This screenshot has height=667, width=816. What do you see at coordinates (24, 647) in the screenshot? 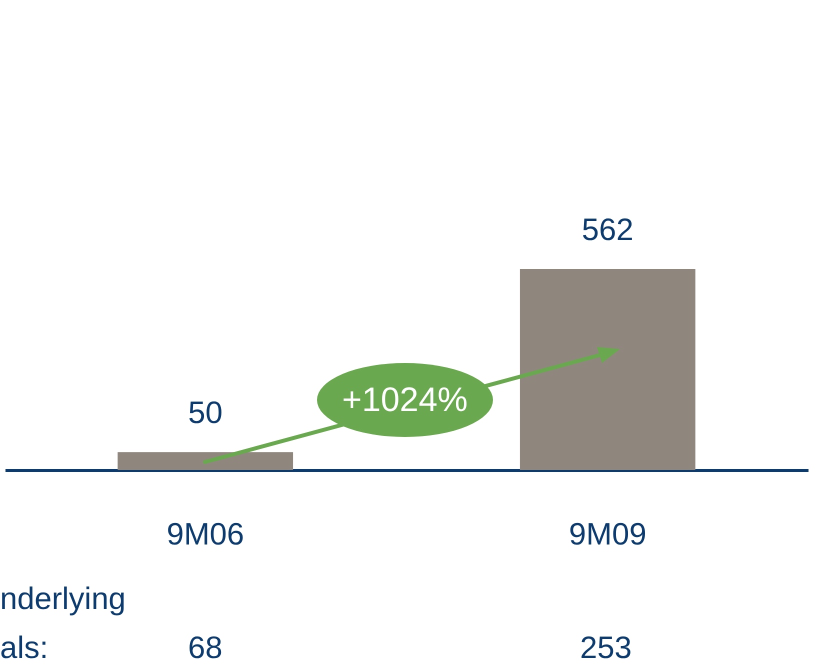
I see `text: als:` at bounding box center [24, 647].